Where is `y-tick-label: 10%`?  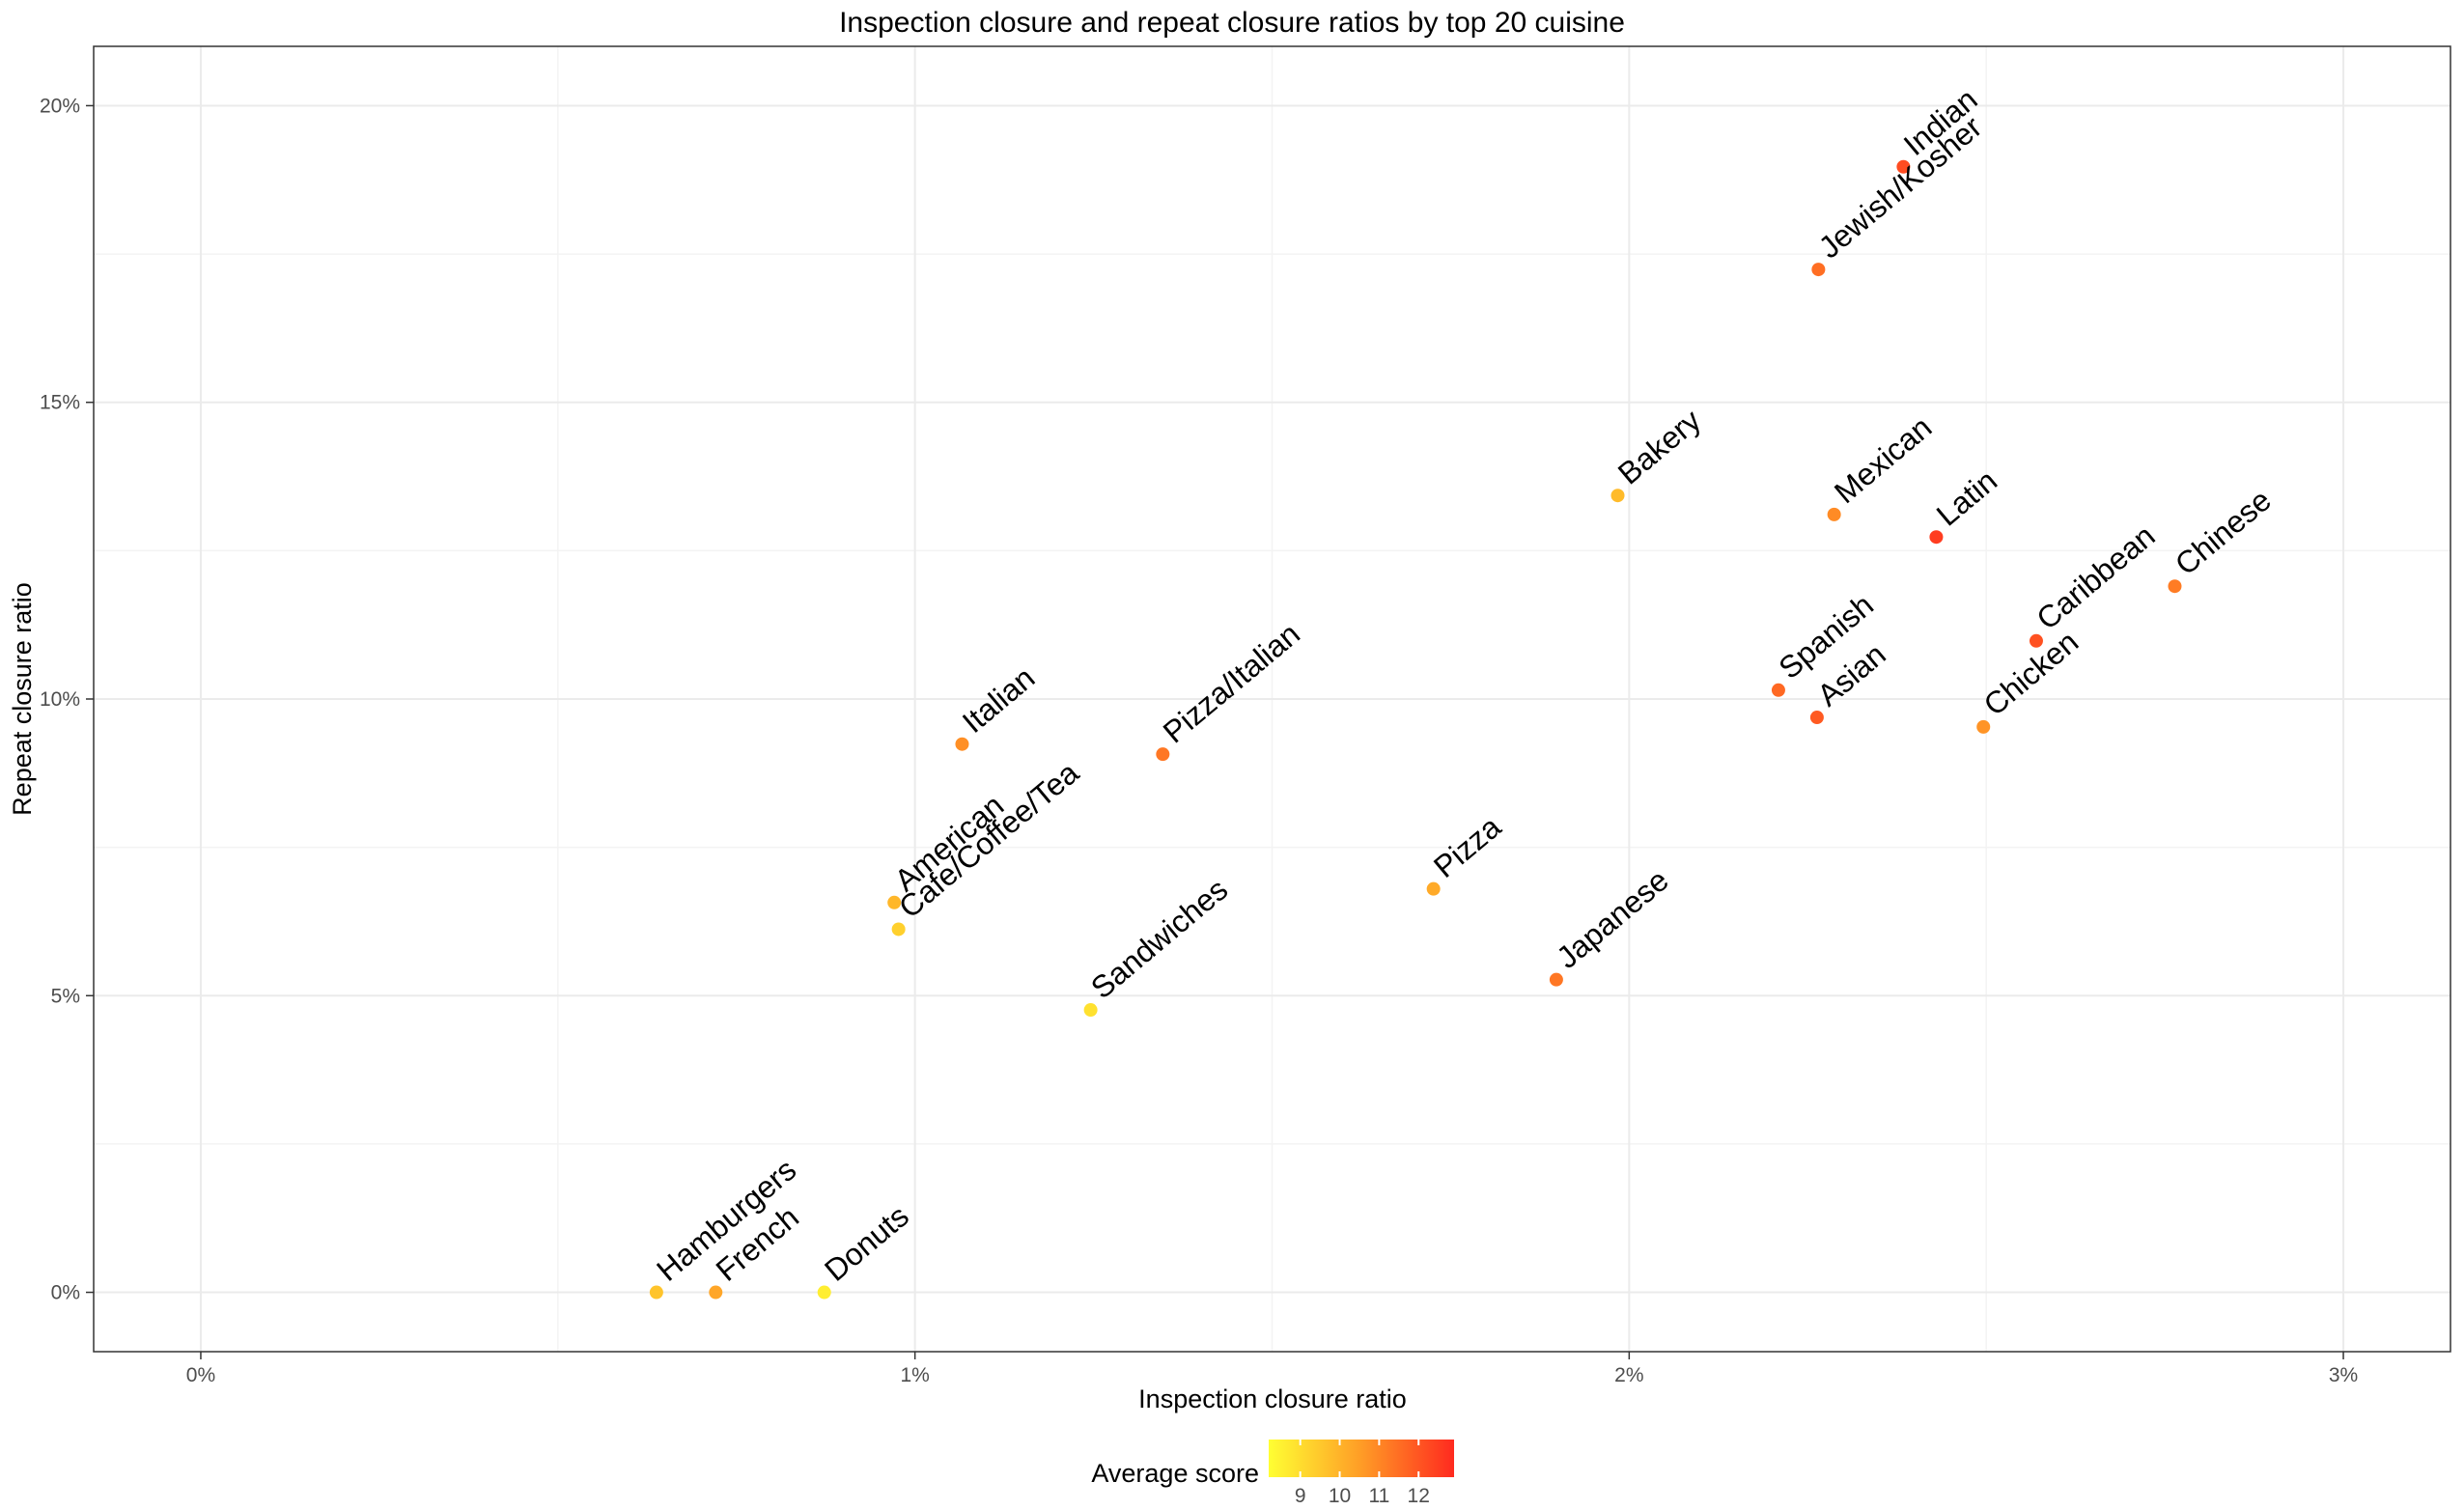
y-tick-label: 10% is located at coordinates (60, 700).